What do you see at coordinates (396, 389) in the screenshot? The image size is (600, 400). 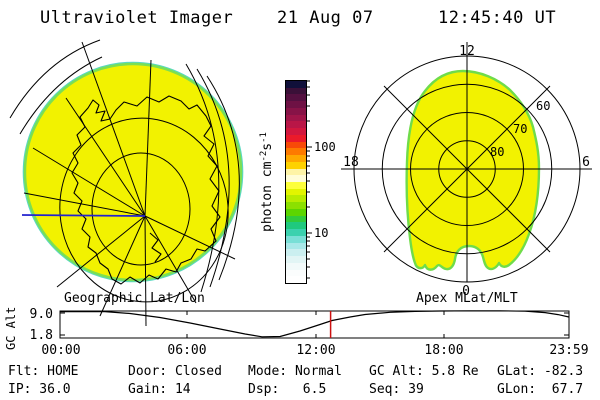 I see `status-seq: Seq: 39` at bounding box center [396, 389].